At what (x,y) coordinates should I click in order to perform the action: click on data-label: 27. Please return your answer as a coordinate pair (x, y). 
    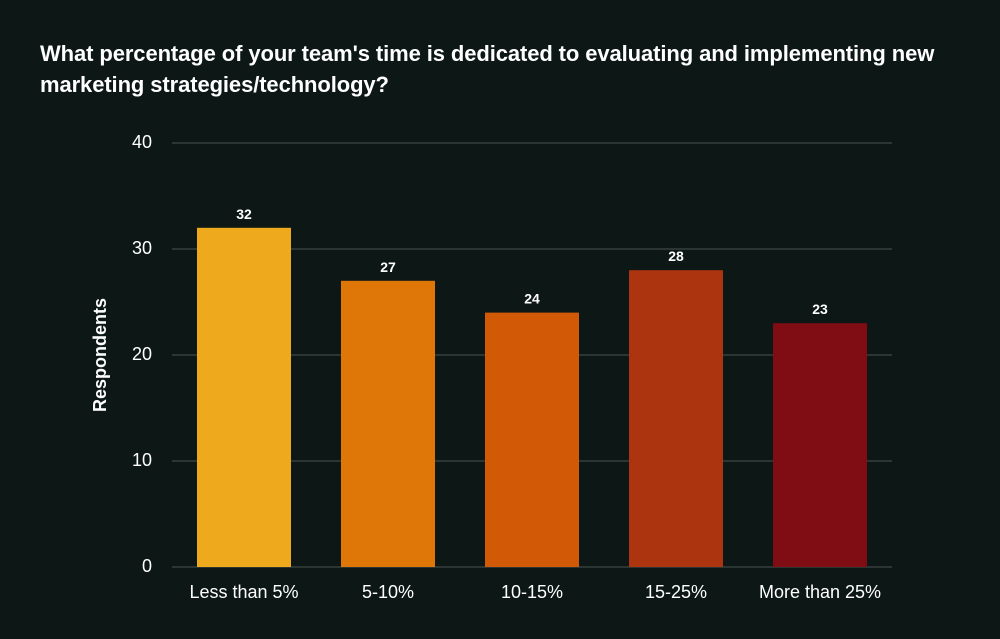
    Looking at the image, I should click on (388, 267).